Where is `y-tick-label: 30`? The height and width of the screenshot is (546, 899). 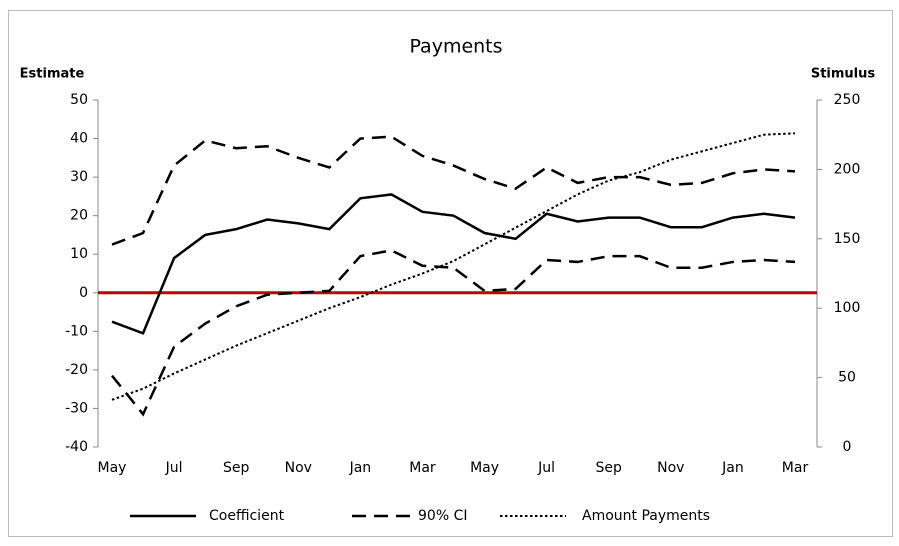
y-tick-label: 30 is located at coordinates (79, 177).